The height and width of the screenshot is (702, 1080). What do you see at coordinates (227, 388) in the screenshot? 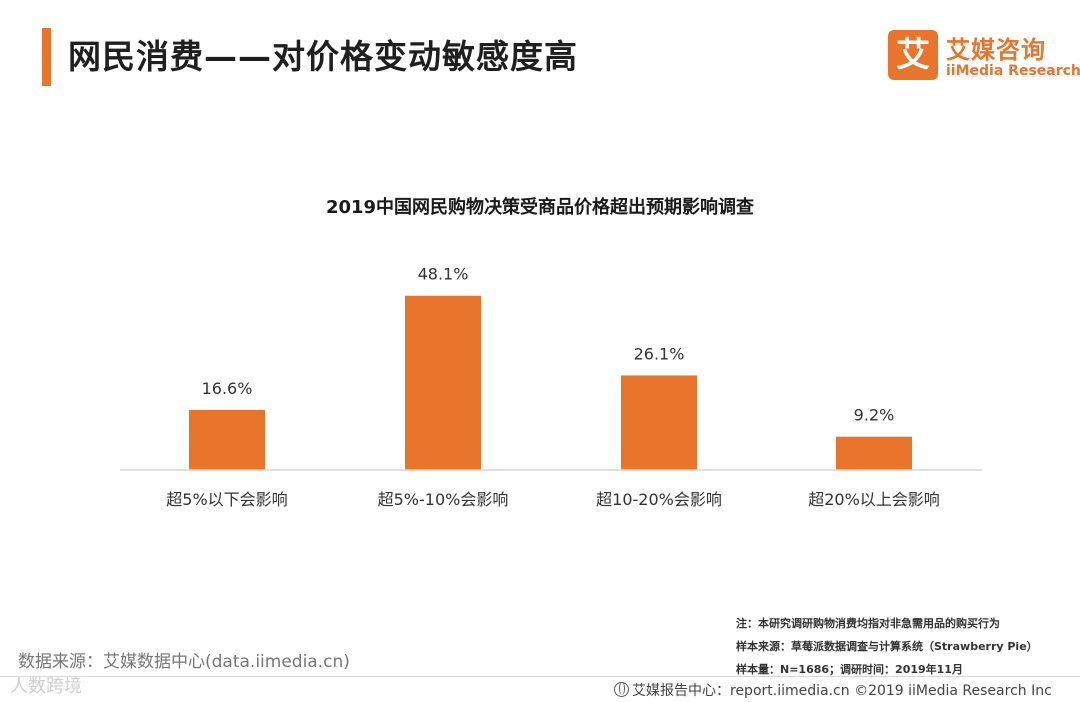
I see `value-label-1: 16.6%` at bounding box center [227, 388].